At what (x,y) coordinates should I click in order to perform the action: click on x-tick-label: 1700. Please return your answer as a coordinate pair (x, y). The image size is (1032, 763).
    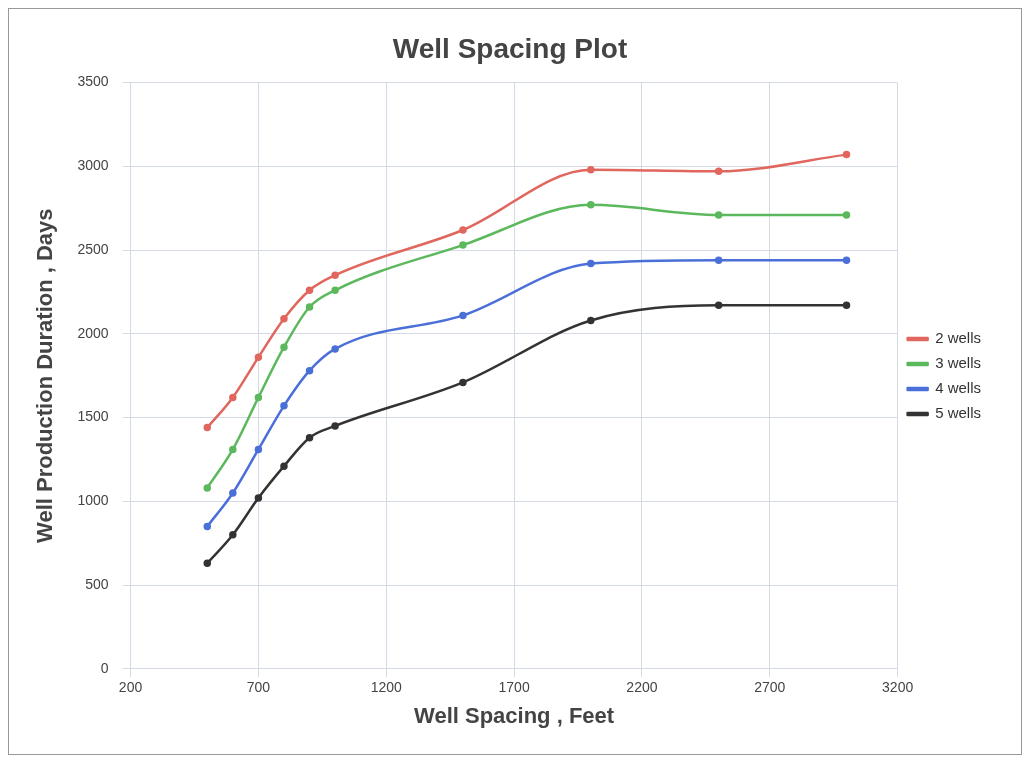
    Looking at the image, I should click on (514, 687).